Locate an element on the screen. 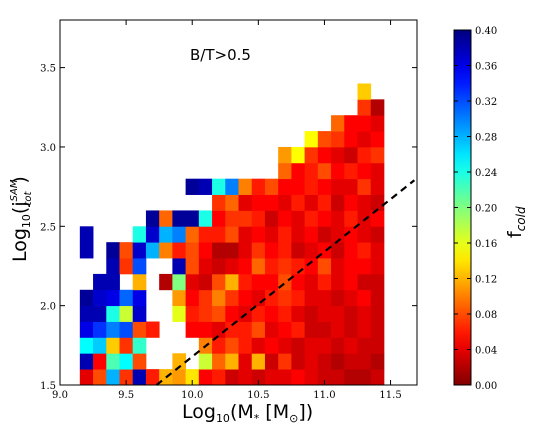 This screenshot has width=538, height=427. x-tick-label: 10.0 is located at coordinates (192, 395).